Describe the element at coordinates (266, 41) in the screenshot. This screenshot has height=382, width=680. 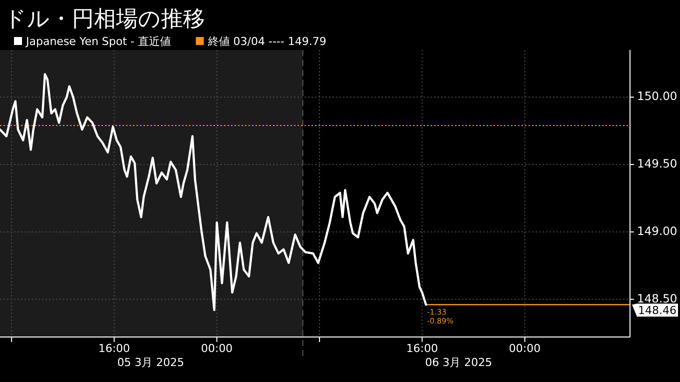
I see `legend-label: 終値 03/04 ---- 149.79` at that location.